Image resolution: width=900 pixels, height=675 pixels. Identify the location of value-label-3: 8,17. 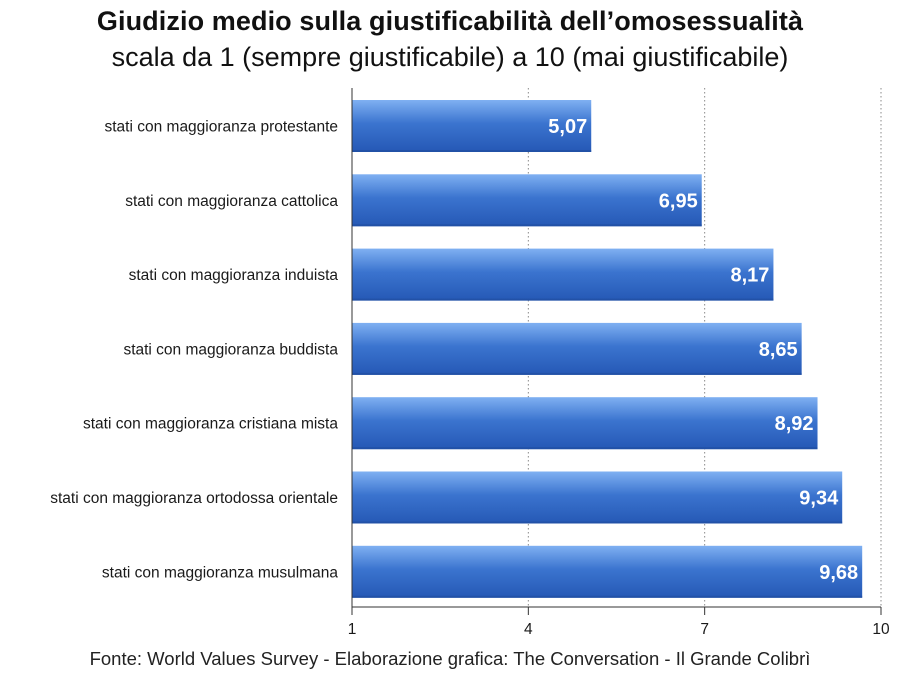
(749, 276).